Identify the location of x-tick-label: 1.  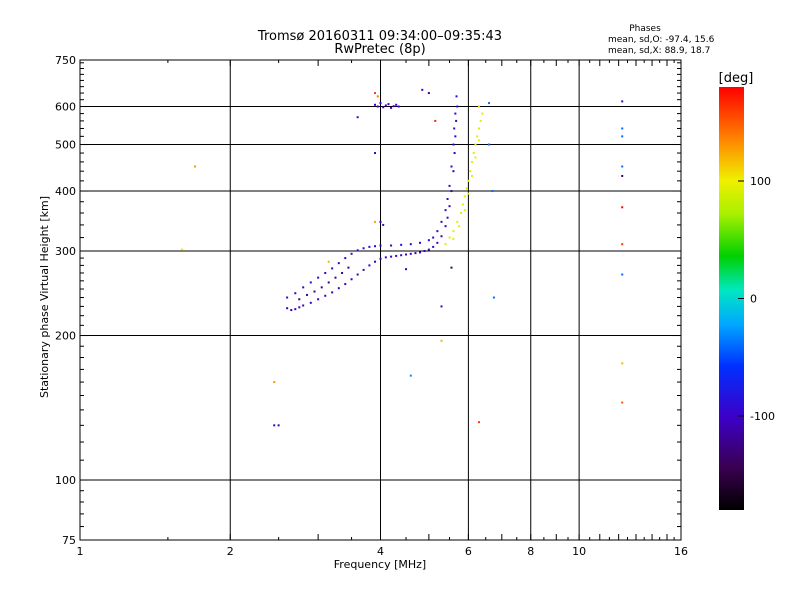
(80, 551).